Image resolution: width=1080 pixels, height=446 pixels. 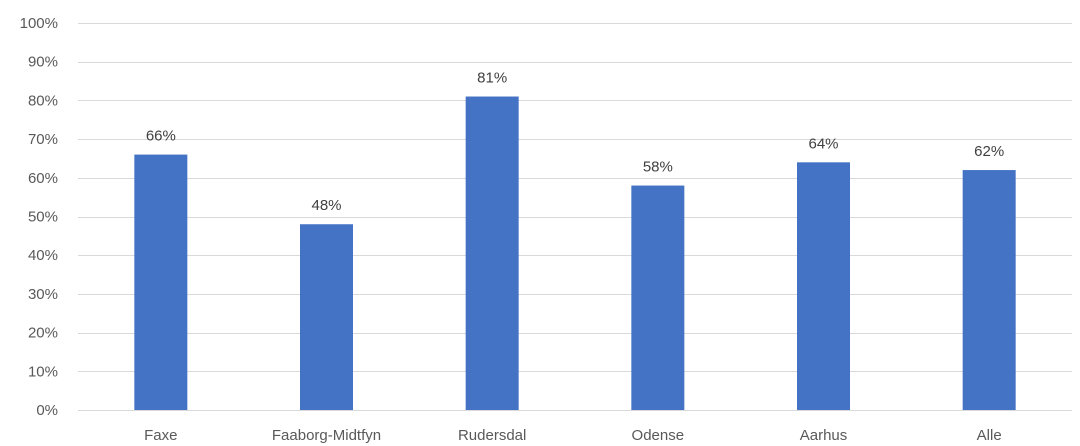 I want to click on y-tick-label: 40%, so click(x=43, y=255).